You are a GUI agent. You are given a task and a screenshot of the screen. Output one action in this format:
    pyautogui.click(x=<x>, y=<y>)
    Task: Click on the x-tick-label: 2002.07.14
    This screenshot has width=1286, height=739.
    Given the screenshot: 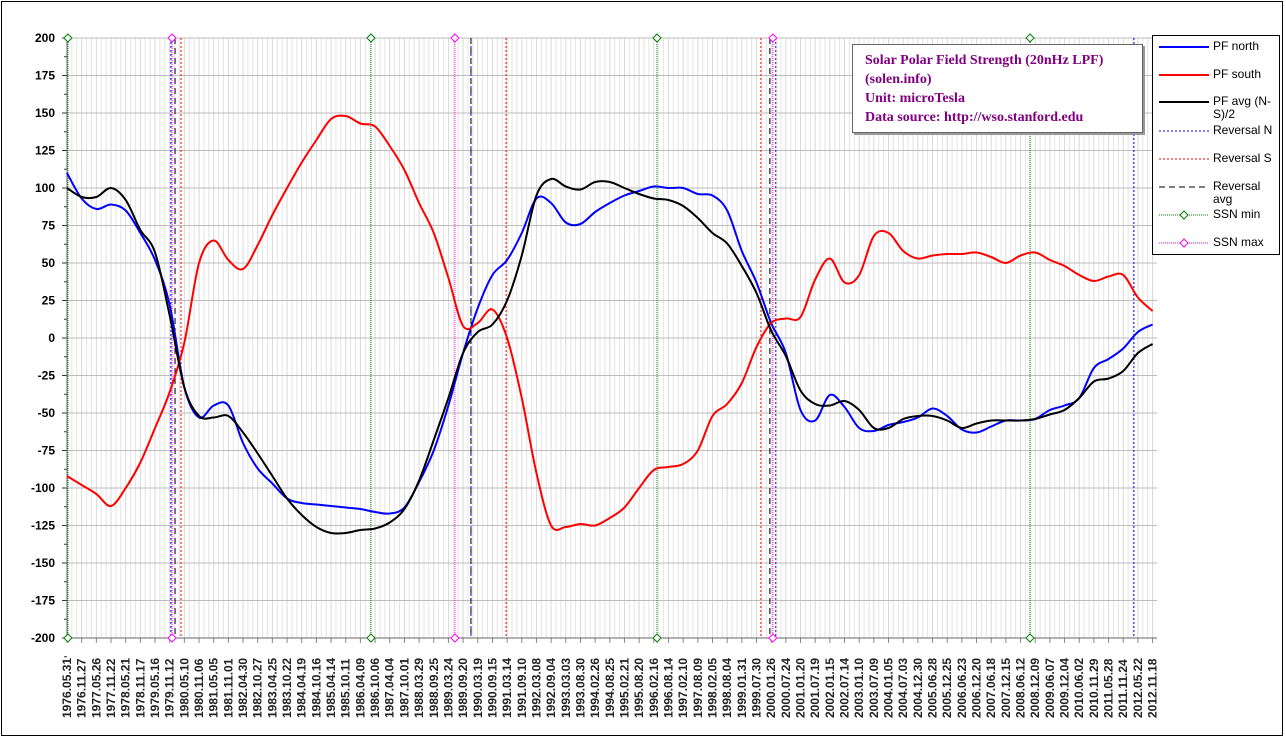 What is the action you would take?
    pyautogui.click(x=845, y=688)
    